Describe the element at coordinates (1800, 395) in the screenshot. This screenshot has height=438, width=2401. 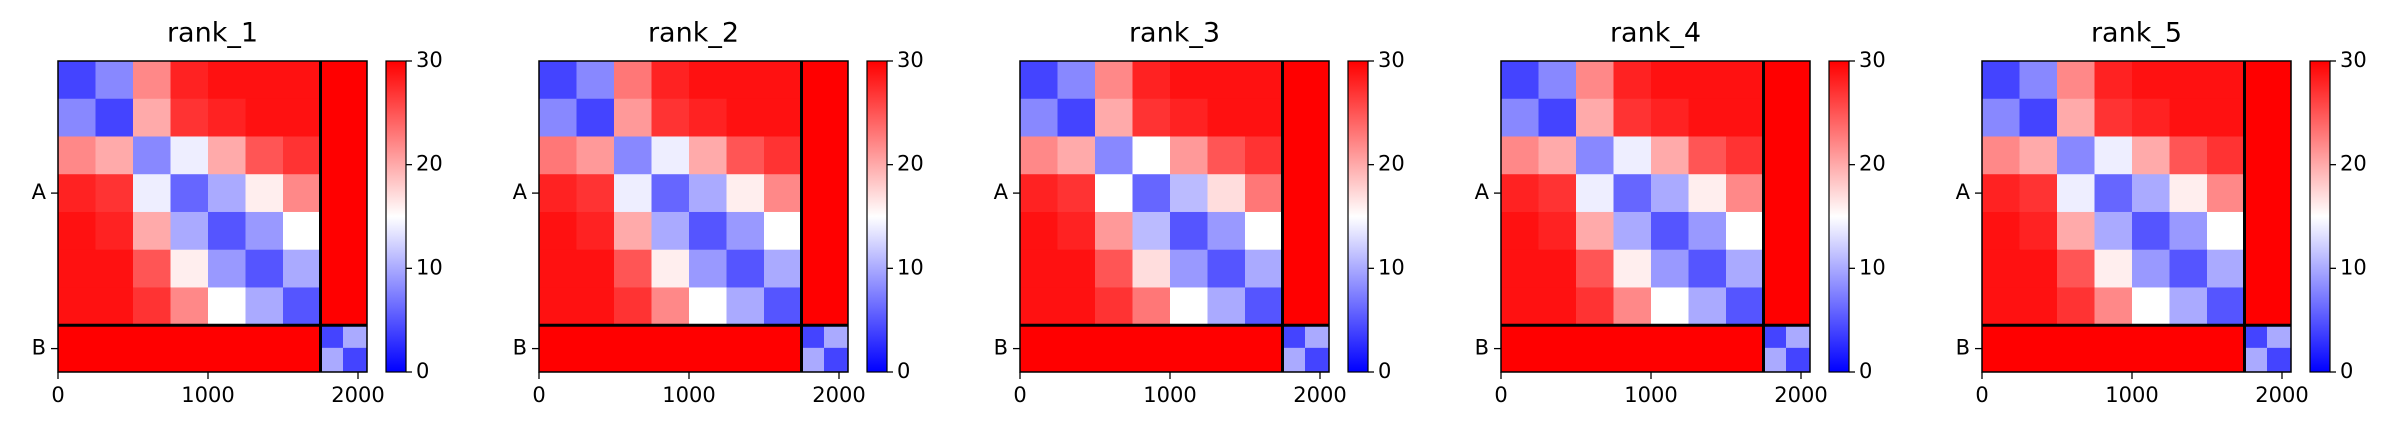
I see `x-tick-label: 2000` at that location.